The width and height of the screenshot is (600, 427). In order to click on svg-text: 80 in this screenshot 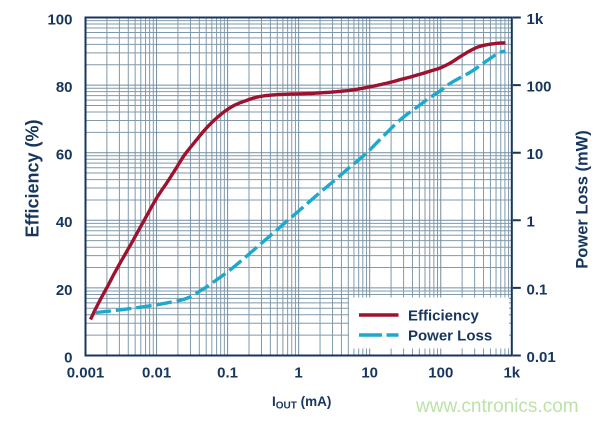, I will do `click(64, 87)`.